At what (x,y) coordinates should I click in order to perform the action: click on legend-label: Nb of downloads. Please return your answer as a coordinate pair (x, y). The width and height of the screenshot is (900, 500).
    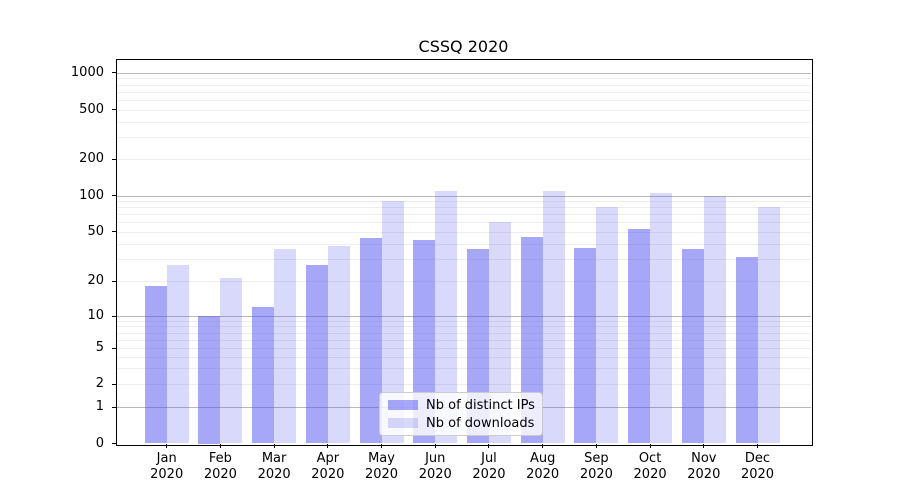
    Looking at the image, I should click on (480, 423).